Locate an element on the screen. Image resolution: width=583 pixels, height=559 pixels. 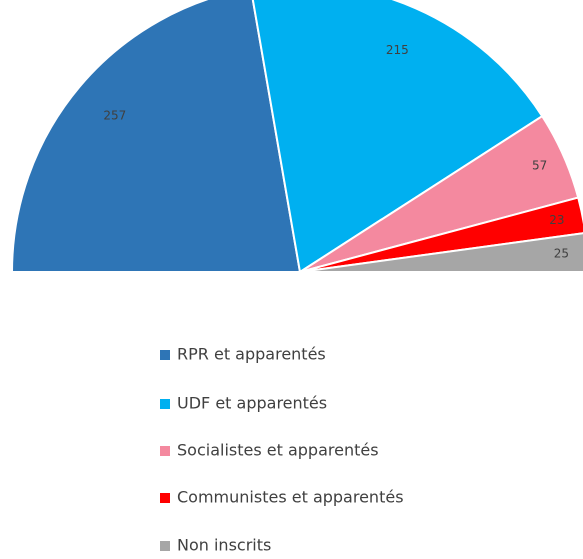
legend-label: Non inscrits is located at coordinates (224, 545).